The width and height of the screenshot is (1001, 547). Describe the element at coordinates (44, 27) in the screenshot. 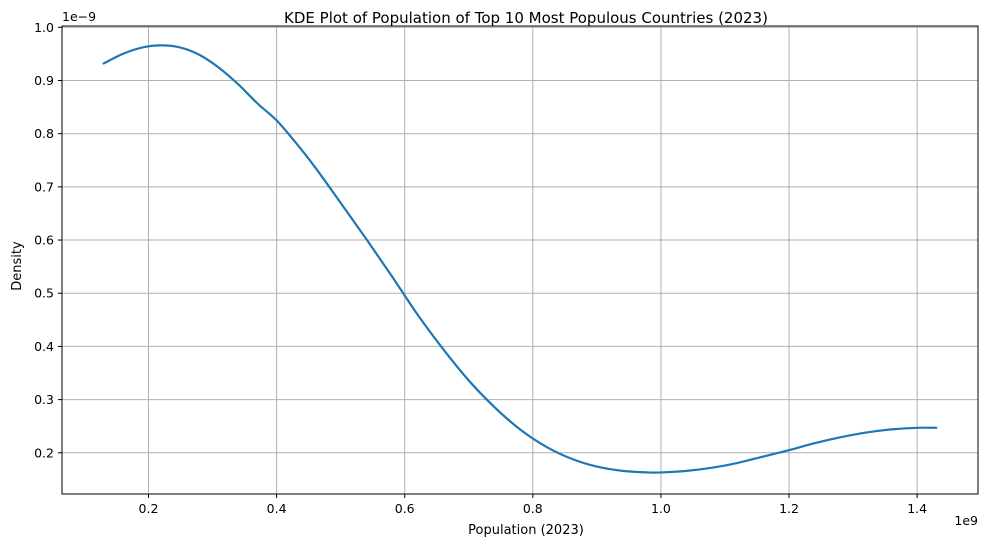

I see `y-tick-label: 1.0` at that location.